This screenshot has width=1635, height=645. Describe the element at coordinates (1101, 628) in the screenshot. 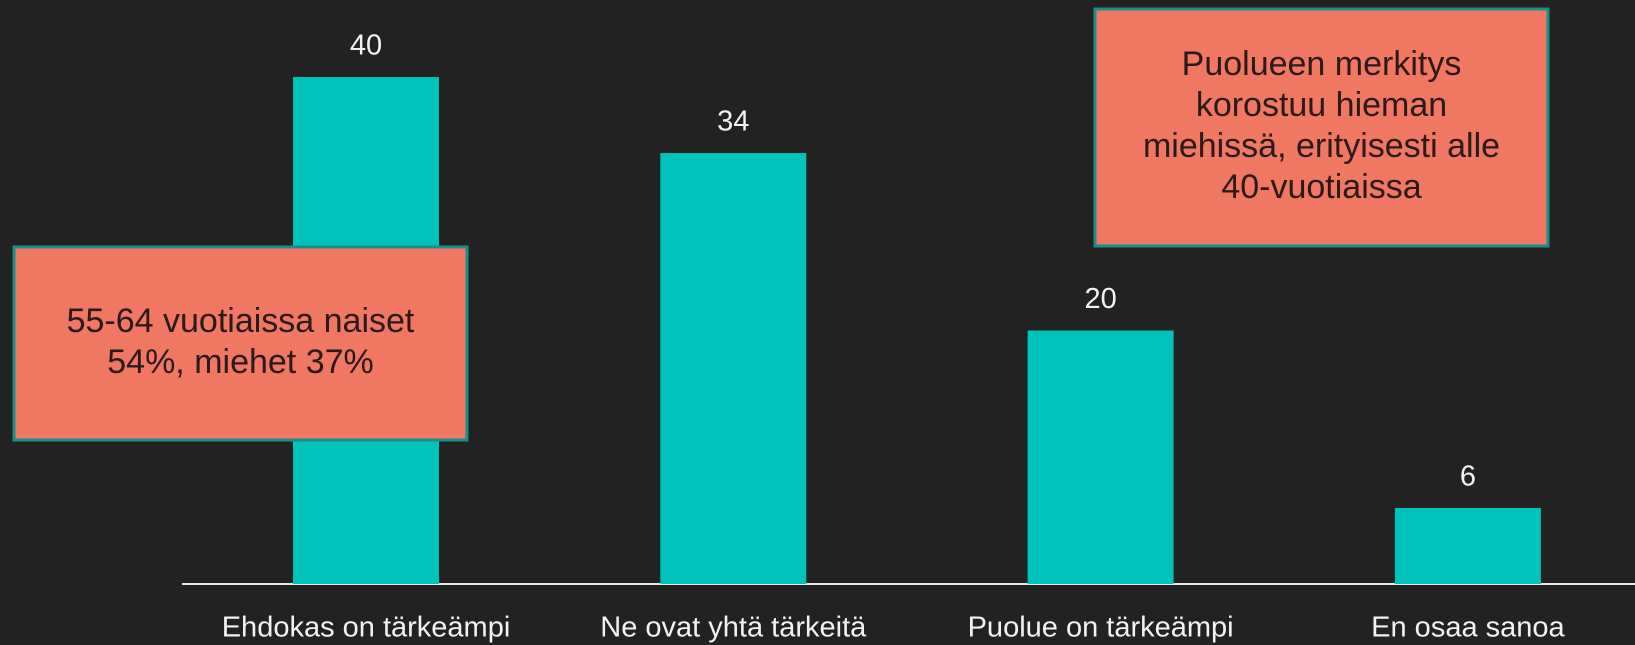

I see `x-tick-label: Puolue on tärkeämpi` at that location.